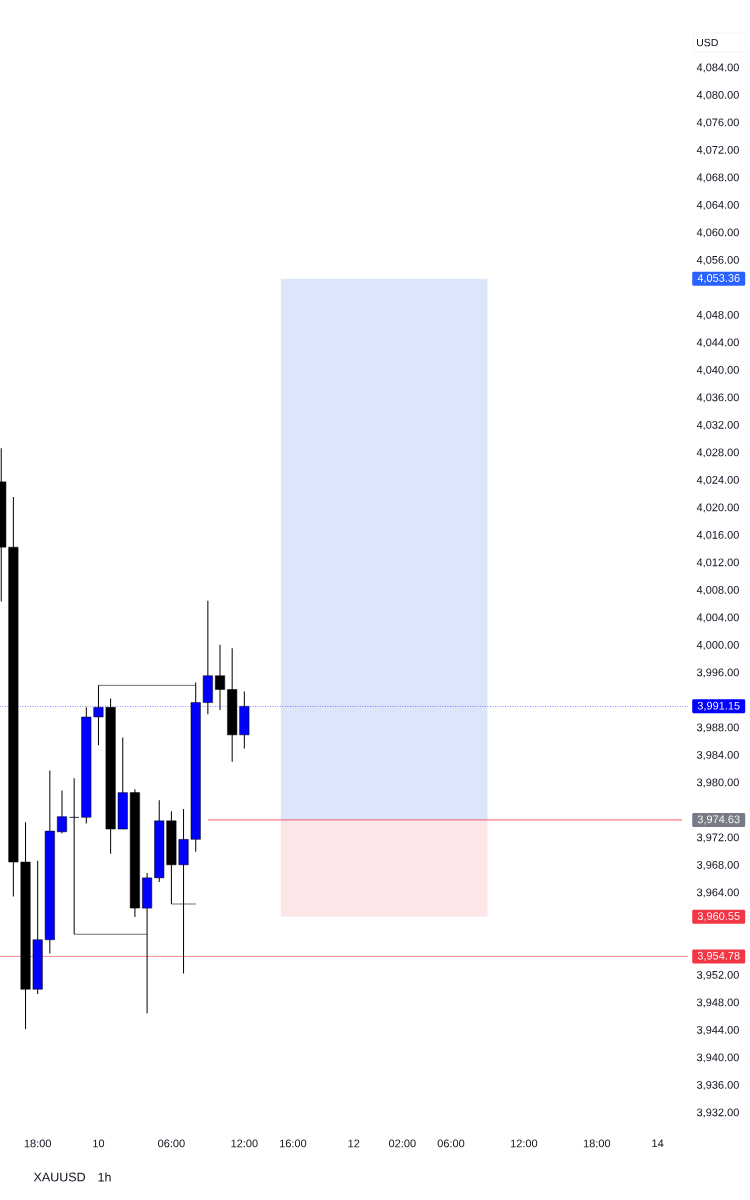 This screenshot has height=1200, width=750. I want to click on x-tick-label: 12, so click(354, 1143).